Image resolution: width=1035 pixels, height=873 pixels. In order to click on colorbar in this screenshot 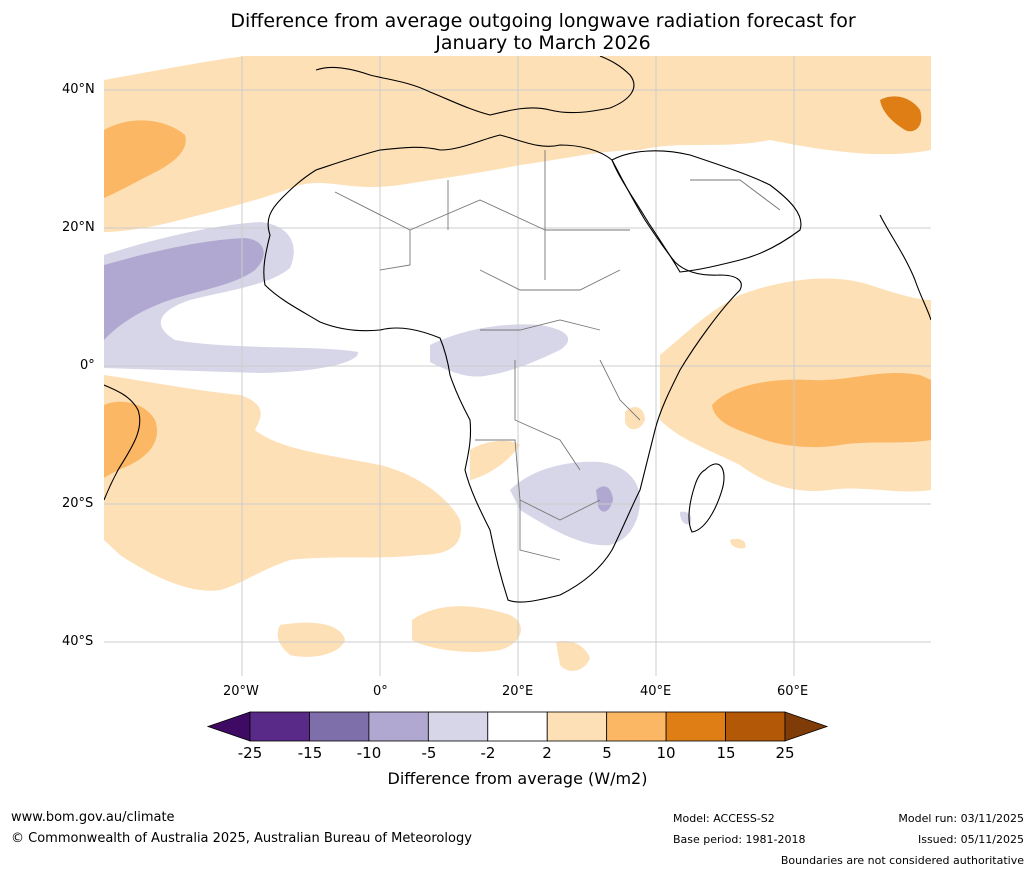, I will do `click(517, 726)`.